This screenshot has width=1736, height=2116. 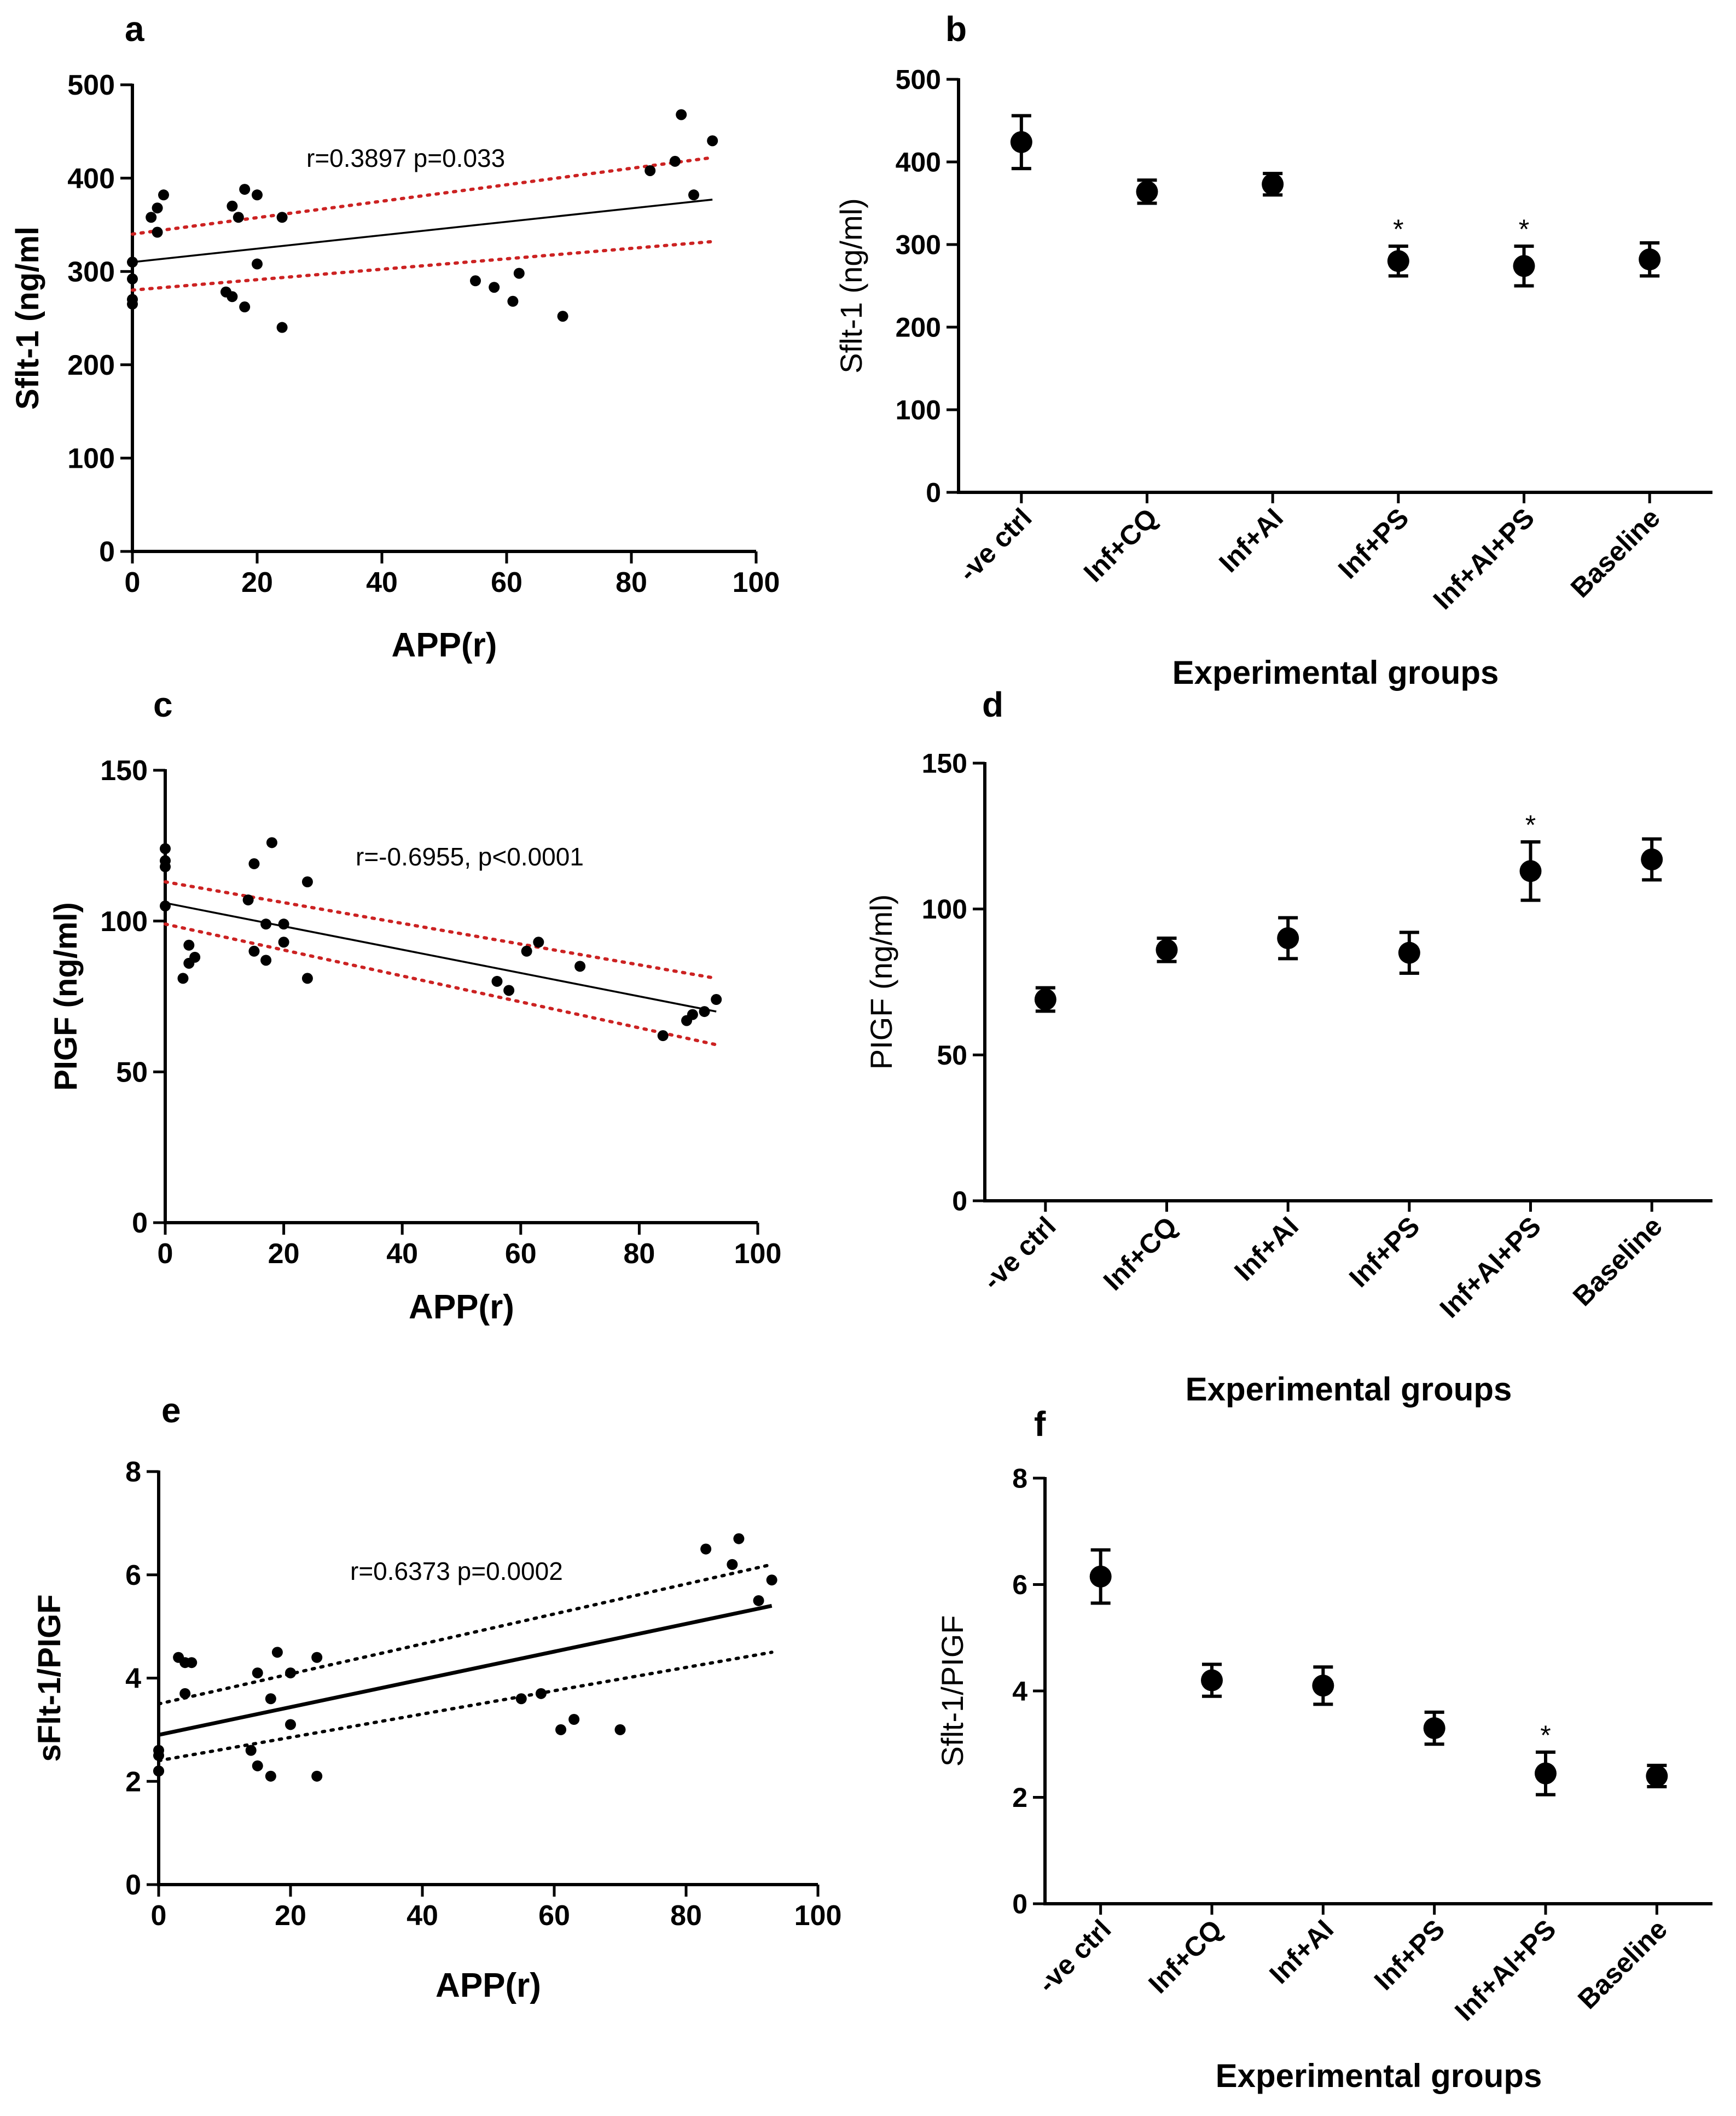 What do you see at coordinates (919, 162) in the screenshot?
I see `y-tick-label: 400` at bounding box center [919, 162].